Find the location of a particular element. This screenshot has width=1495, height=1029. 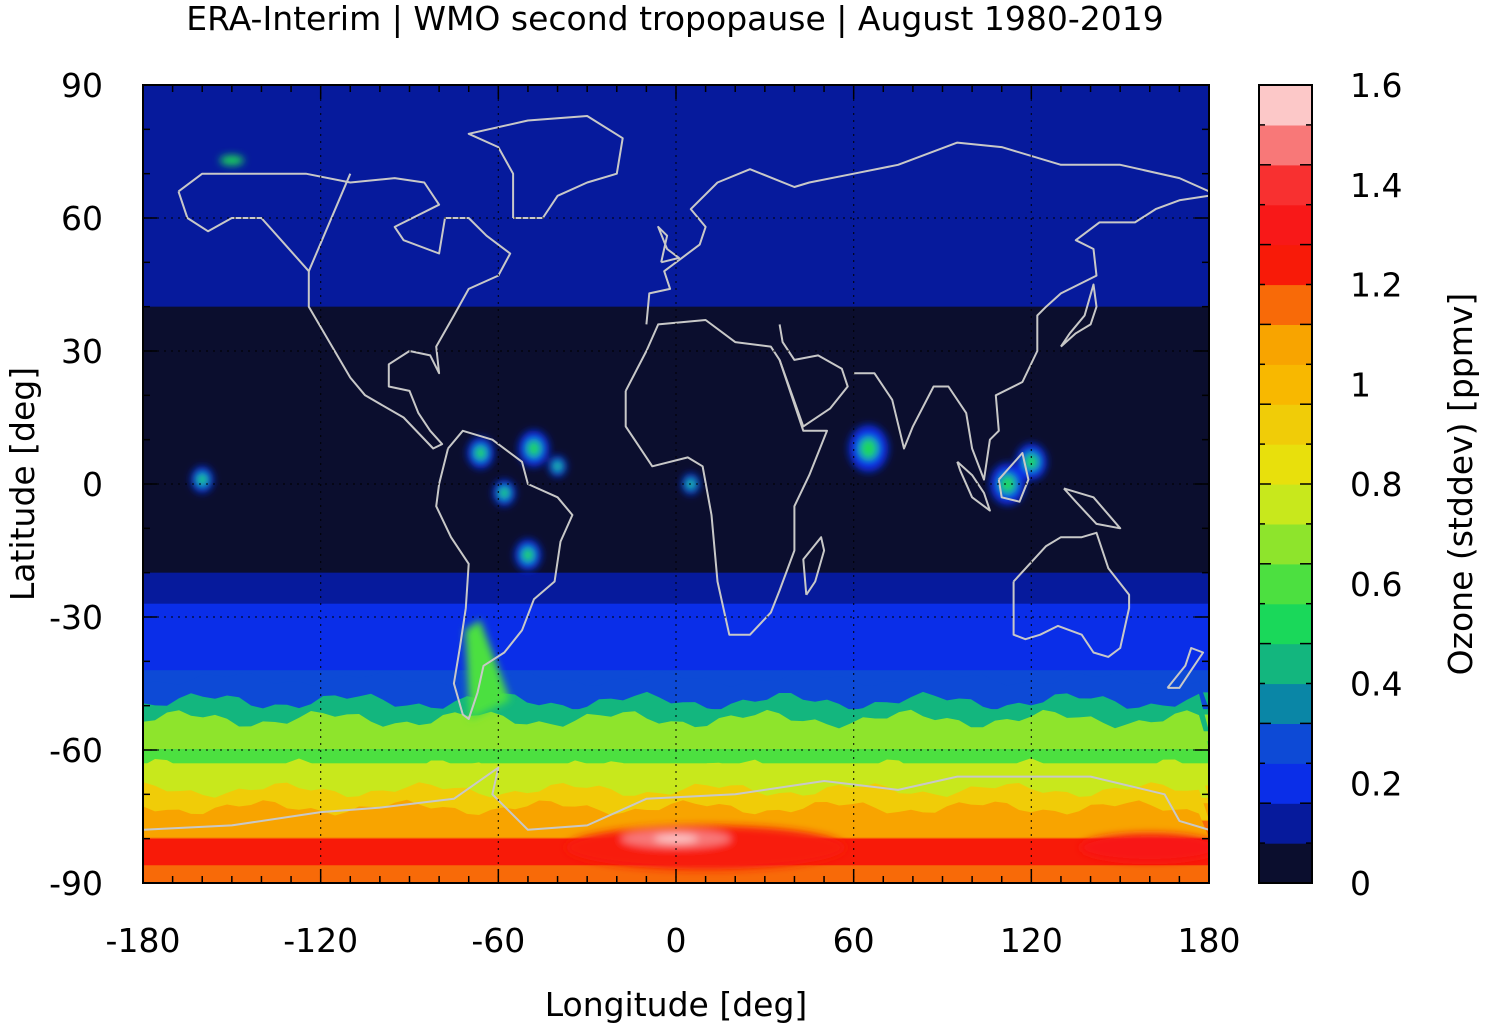

colorbar-tick-label: 1 is located at coordinates (1360, 384).